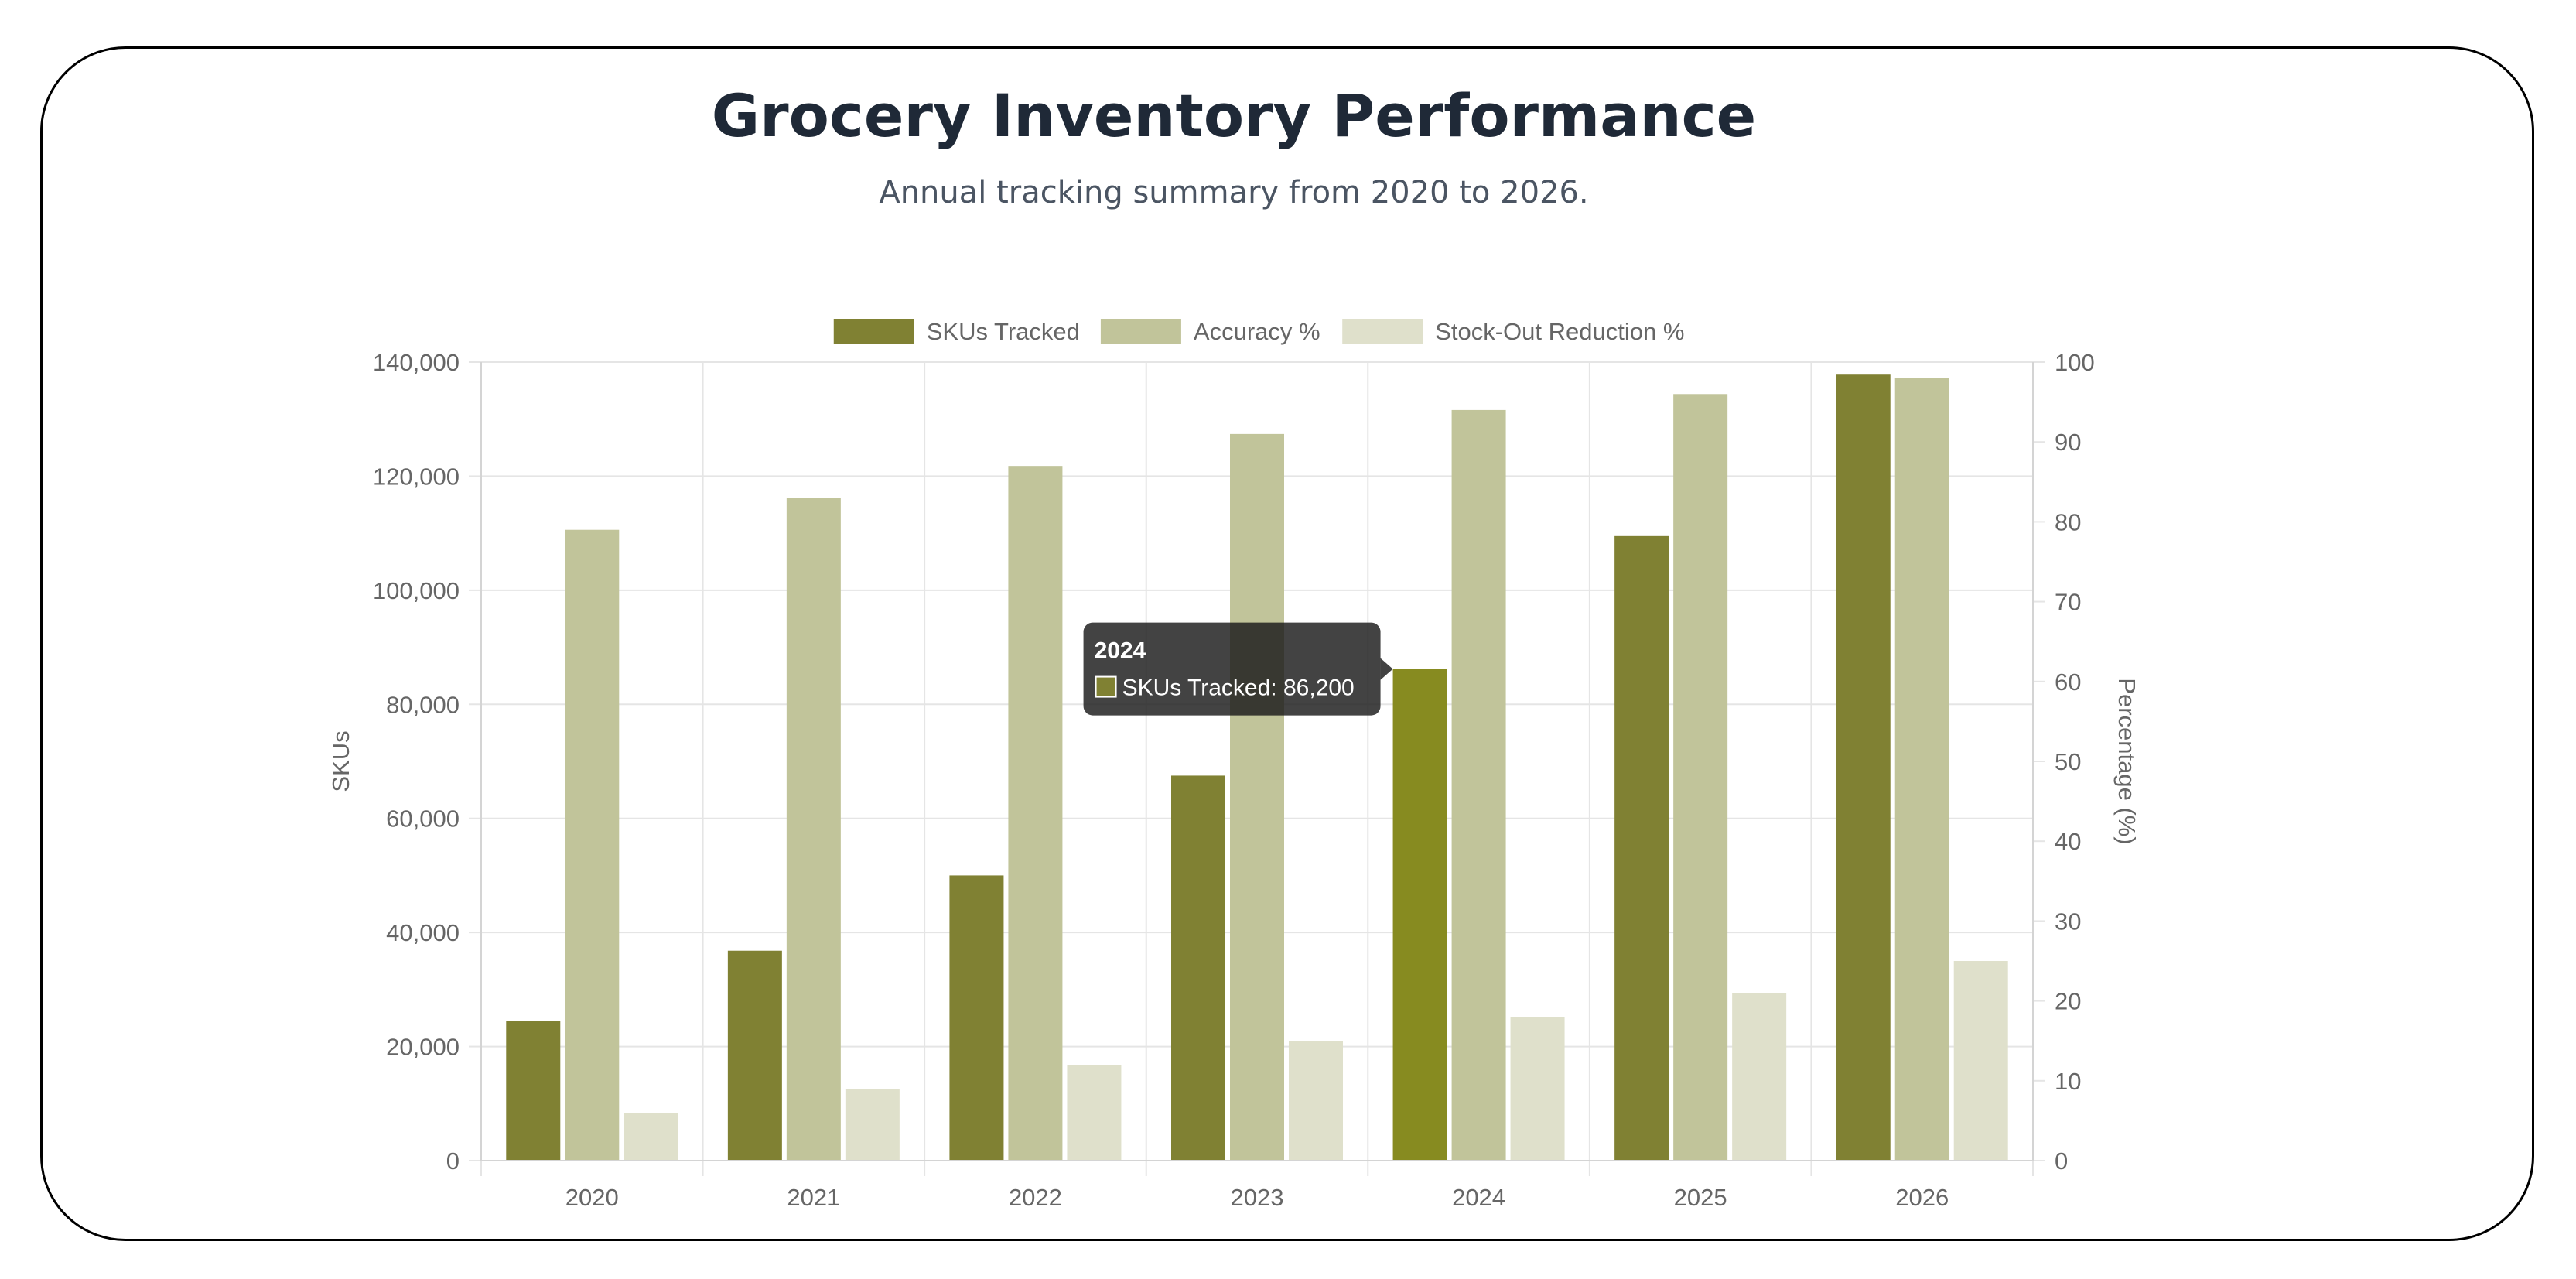  I want to click on y-right-tick-label: 80, so click(2068, 521).